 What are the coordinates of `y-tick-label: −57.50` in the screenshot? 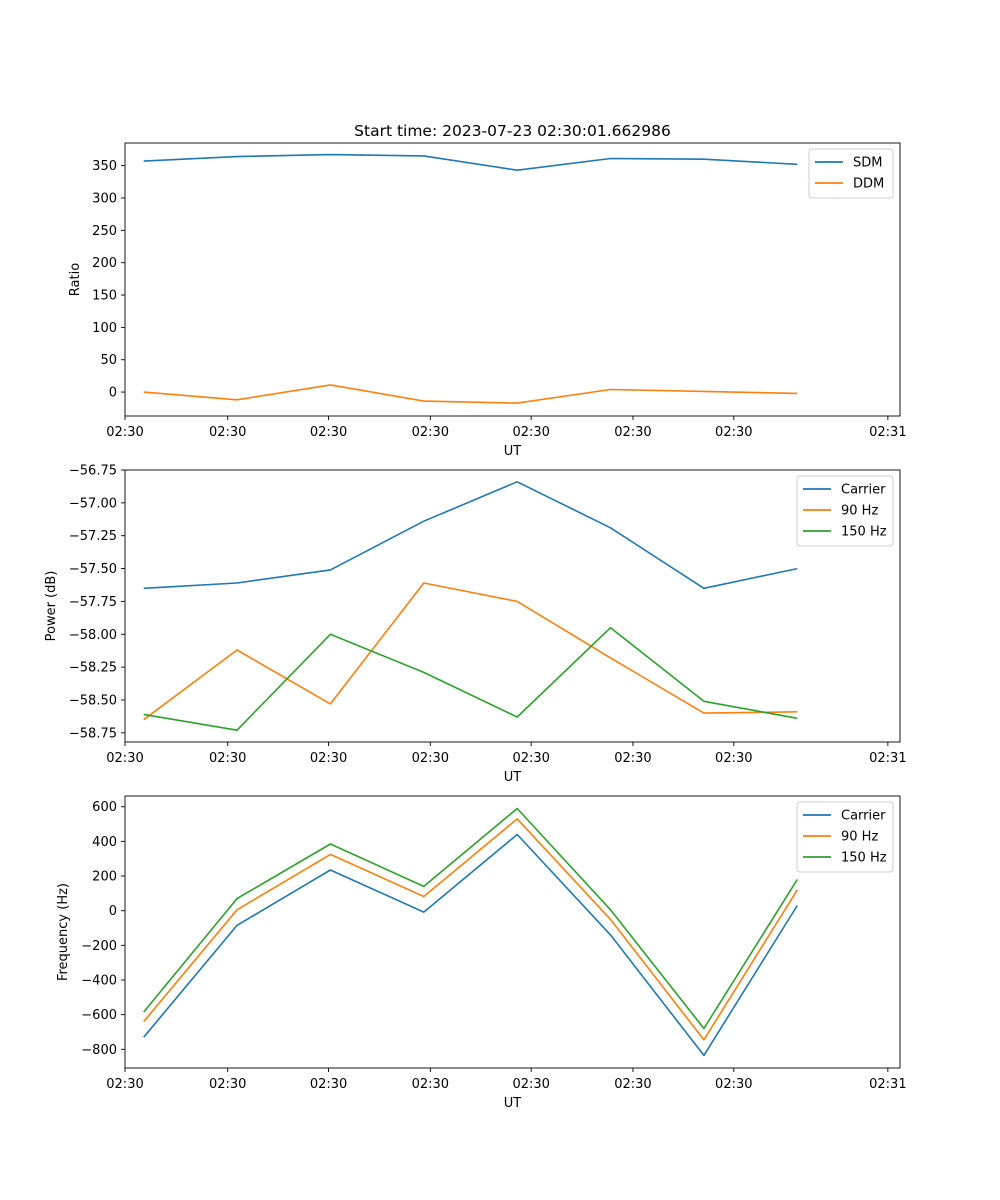 It's located at (93, 569).